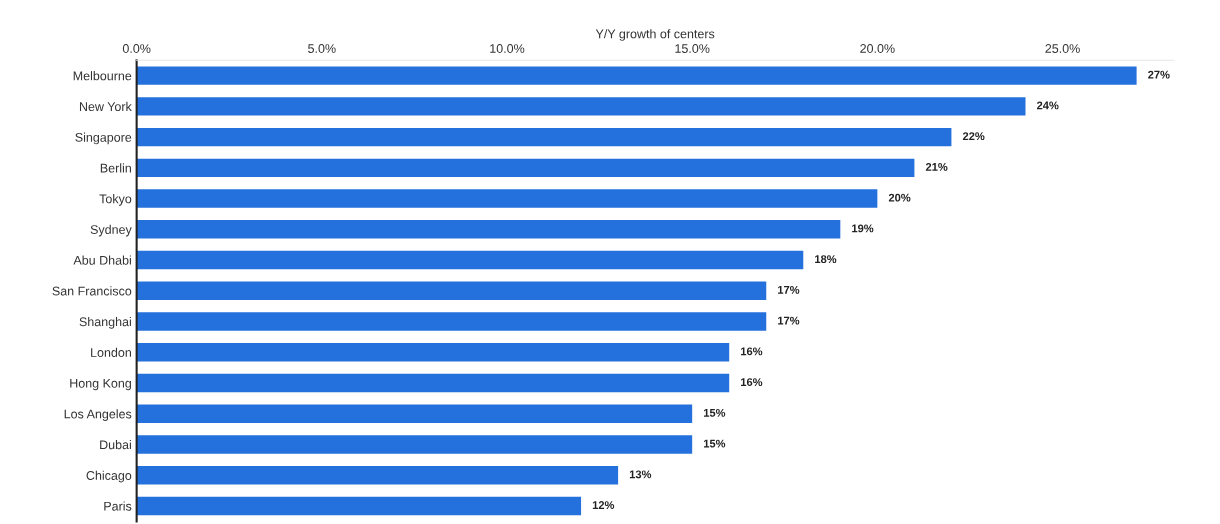 This screenshot has width=1220, height=524. I want to click on y-tick-label: Singapore, so click(103, 138).